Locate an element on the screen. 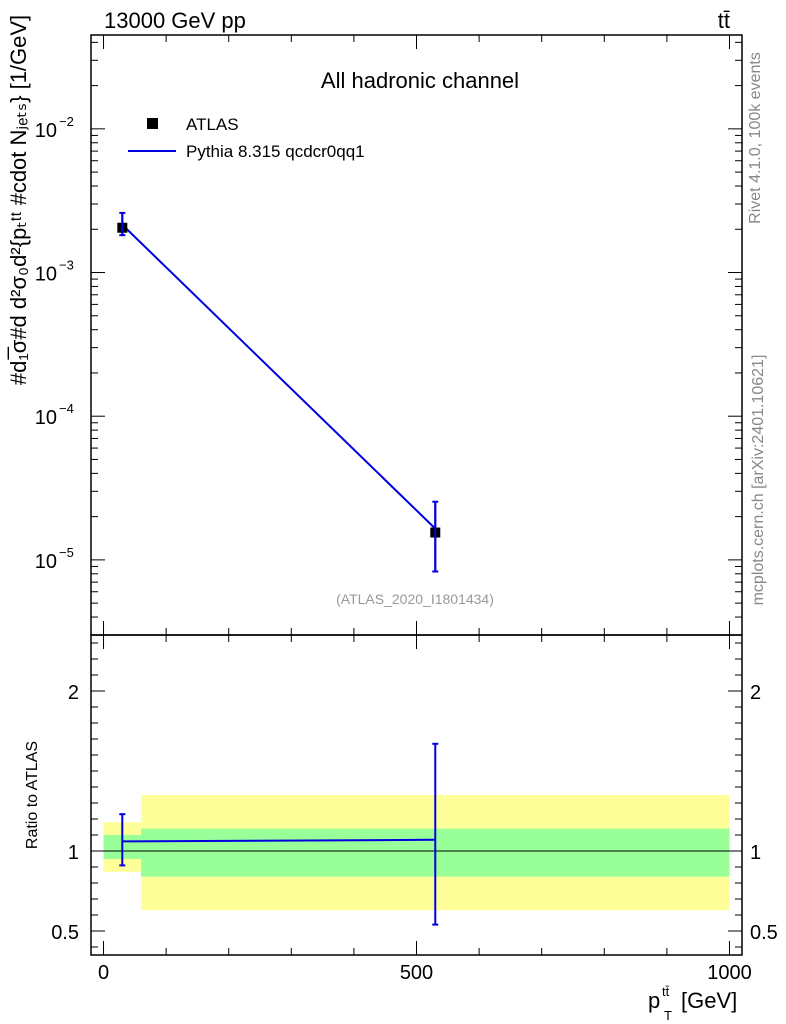 This screenshot has height=1024, width=786. mcplots-label: mcplots.cern.ch [arXiv:2401.10621] is located at coordinates (758, 480).